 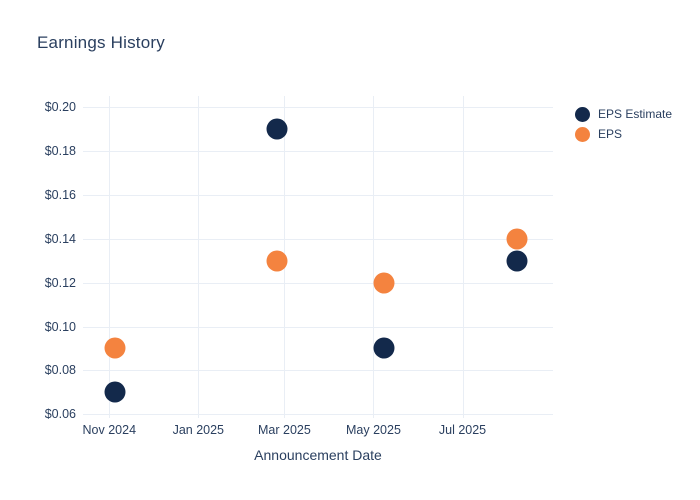 What do you see at coordinates (60, 106) in the screenshot?
I see `y-tick-label: $0.20` at bounding box center [60, 106].